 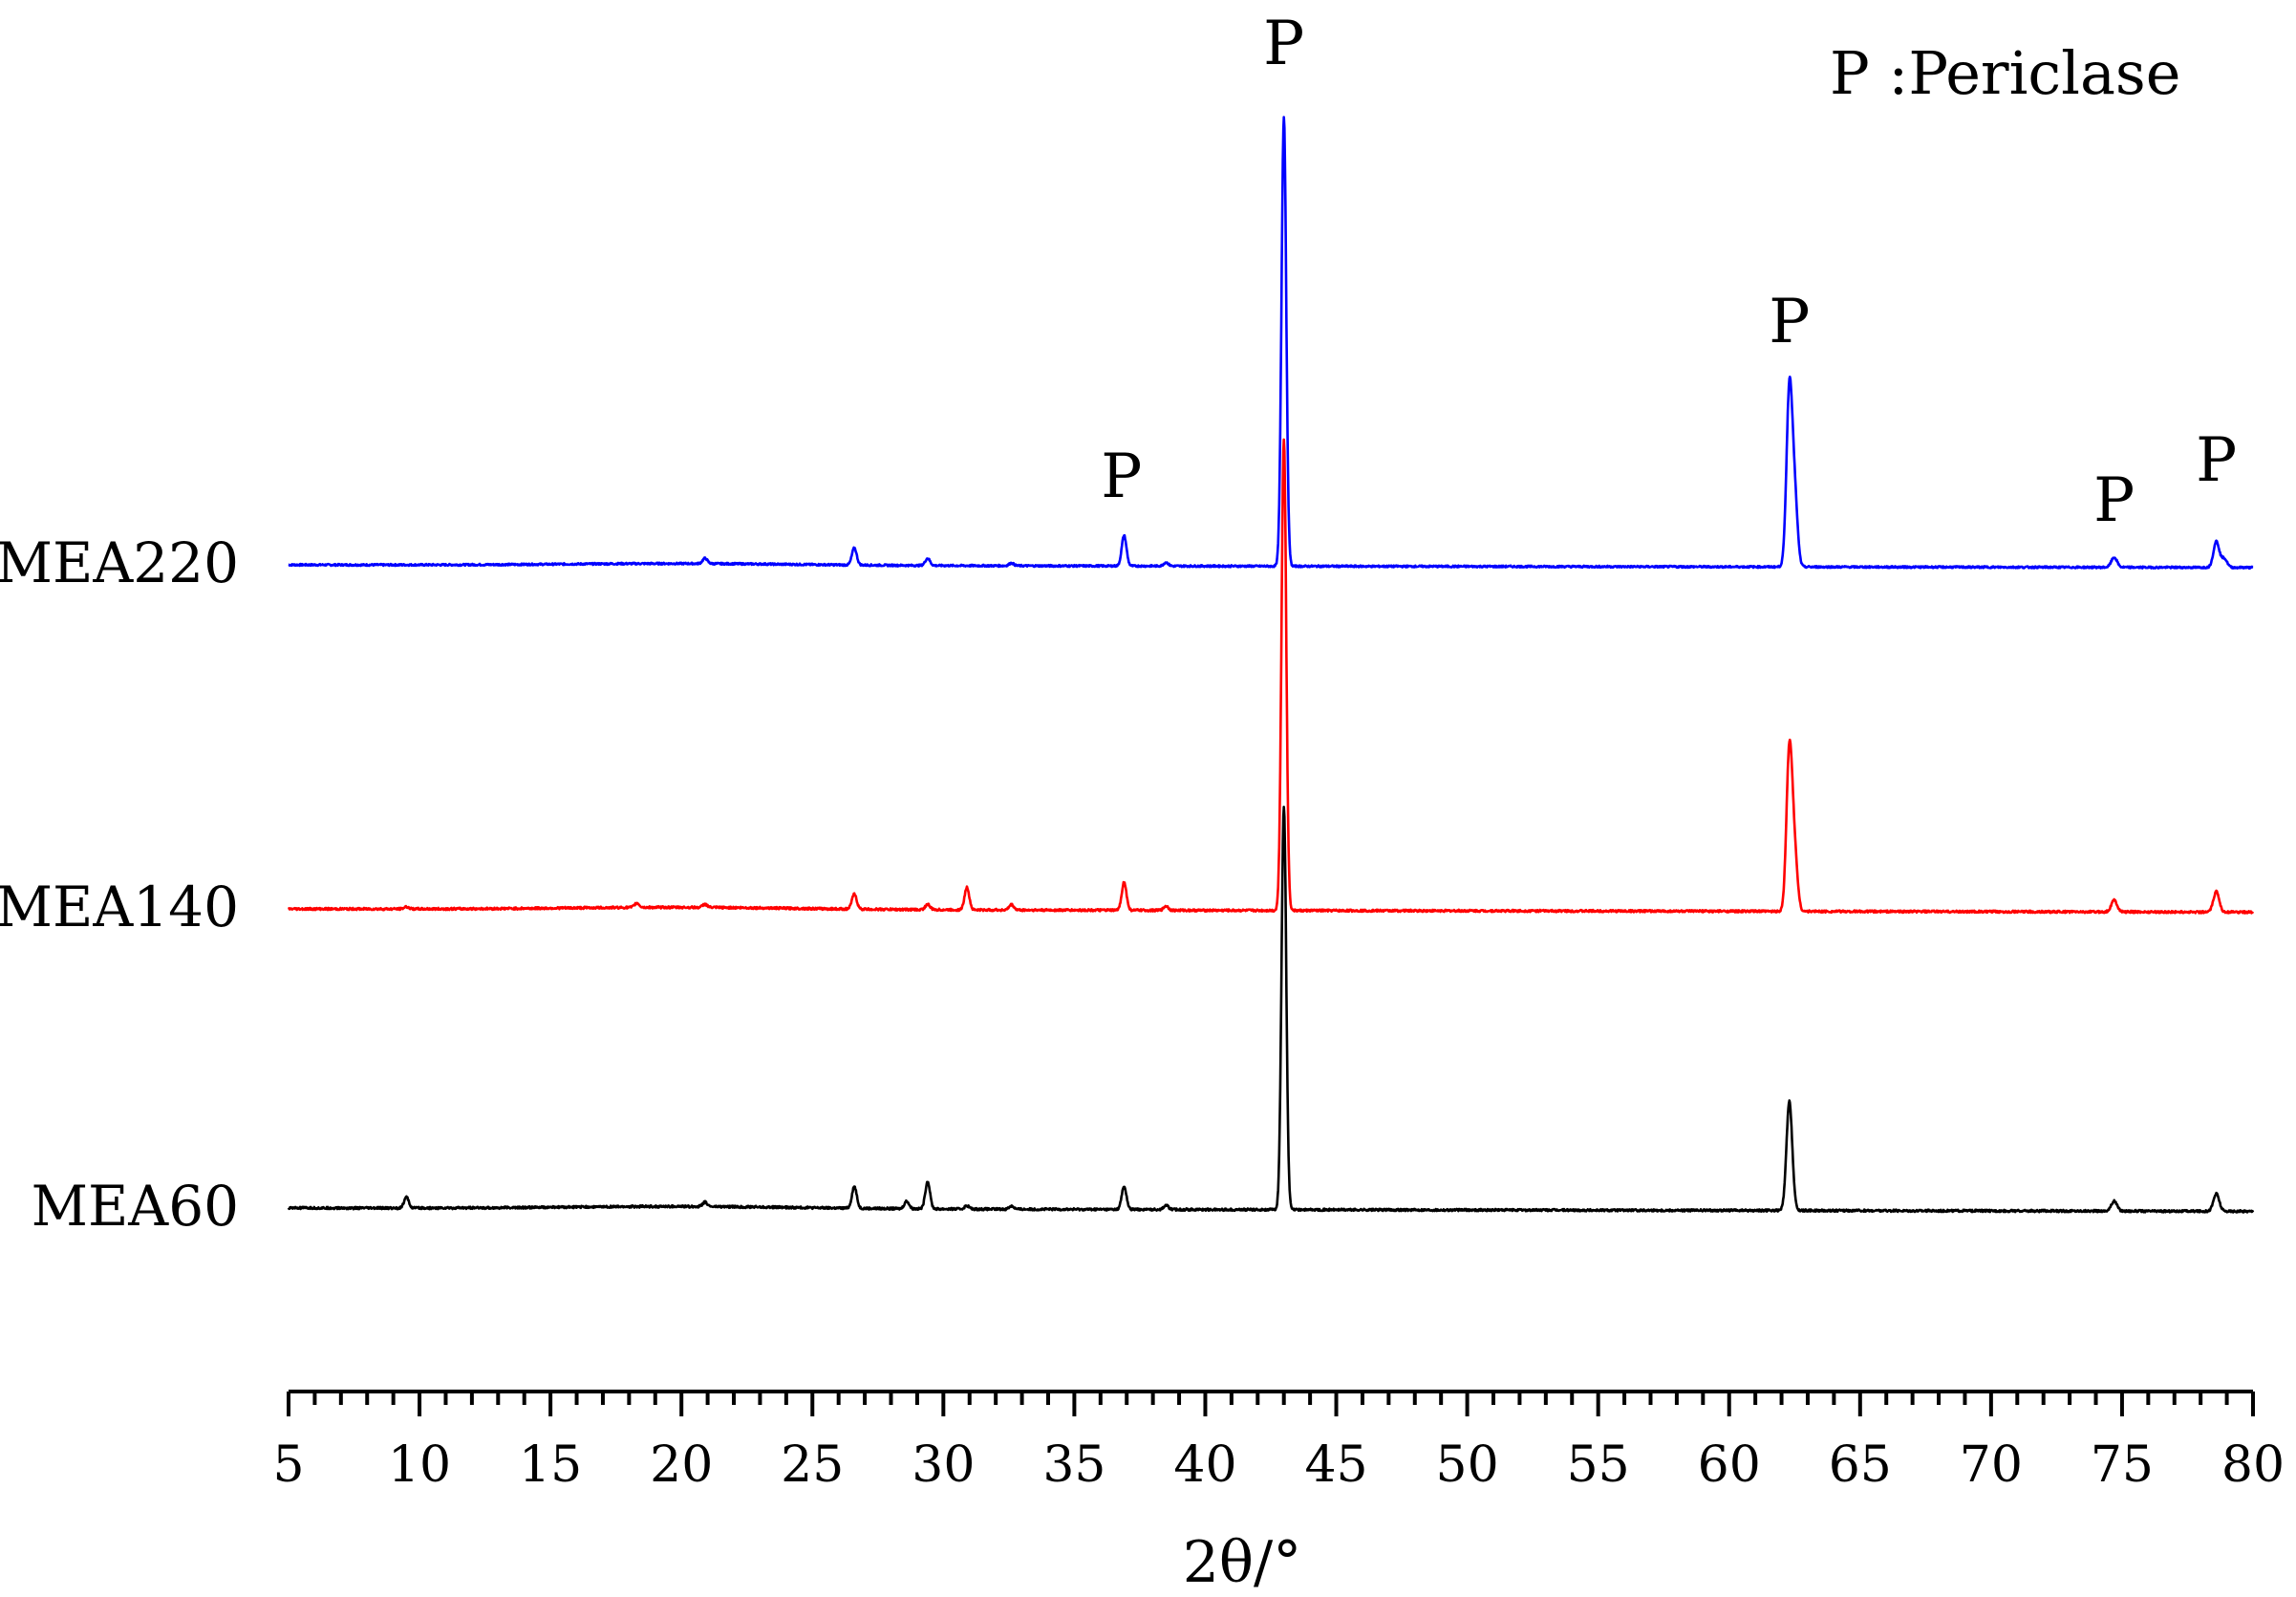 What do you see at coordinates (1278, 1442) in the screenshot?
I see `x-axis: 5 10 15 20 25 30 35 40 45 50 55 60 65 70 75 80` at bounding box center [1278, 1442].